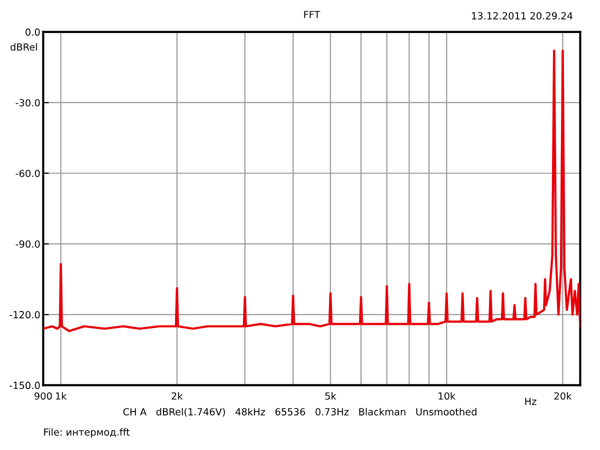  Describe the element at coordinates (447, 396) in the screenshot. I see `x-tick-label: 10k` at that location.